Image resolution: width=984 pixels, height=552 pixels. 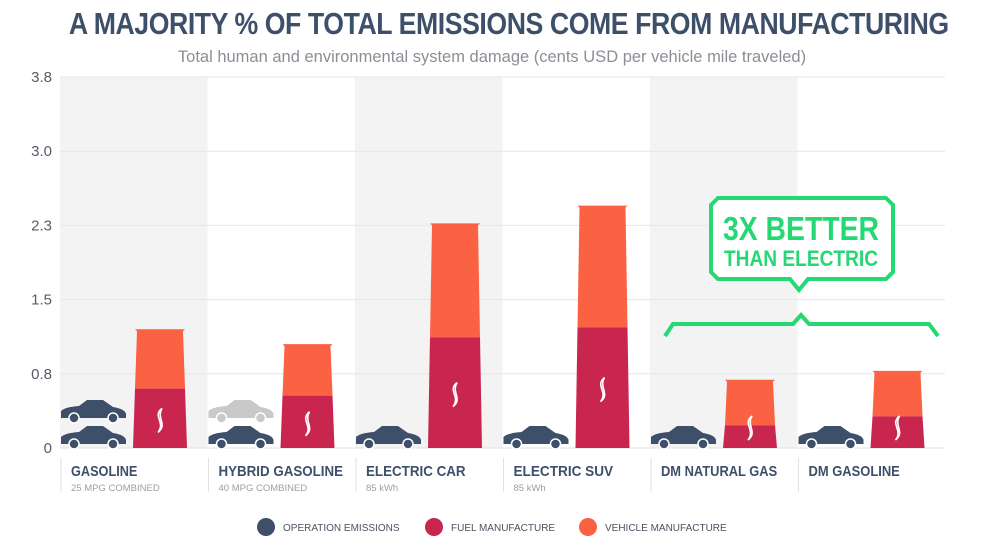 I want to click on legend-label: FUEL MANUFACTURE, so click(x=503, y=528).